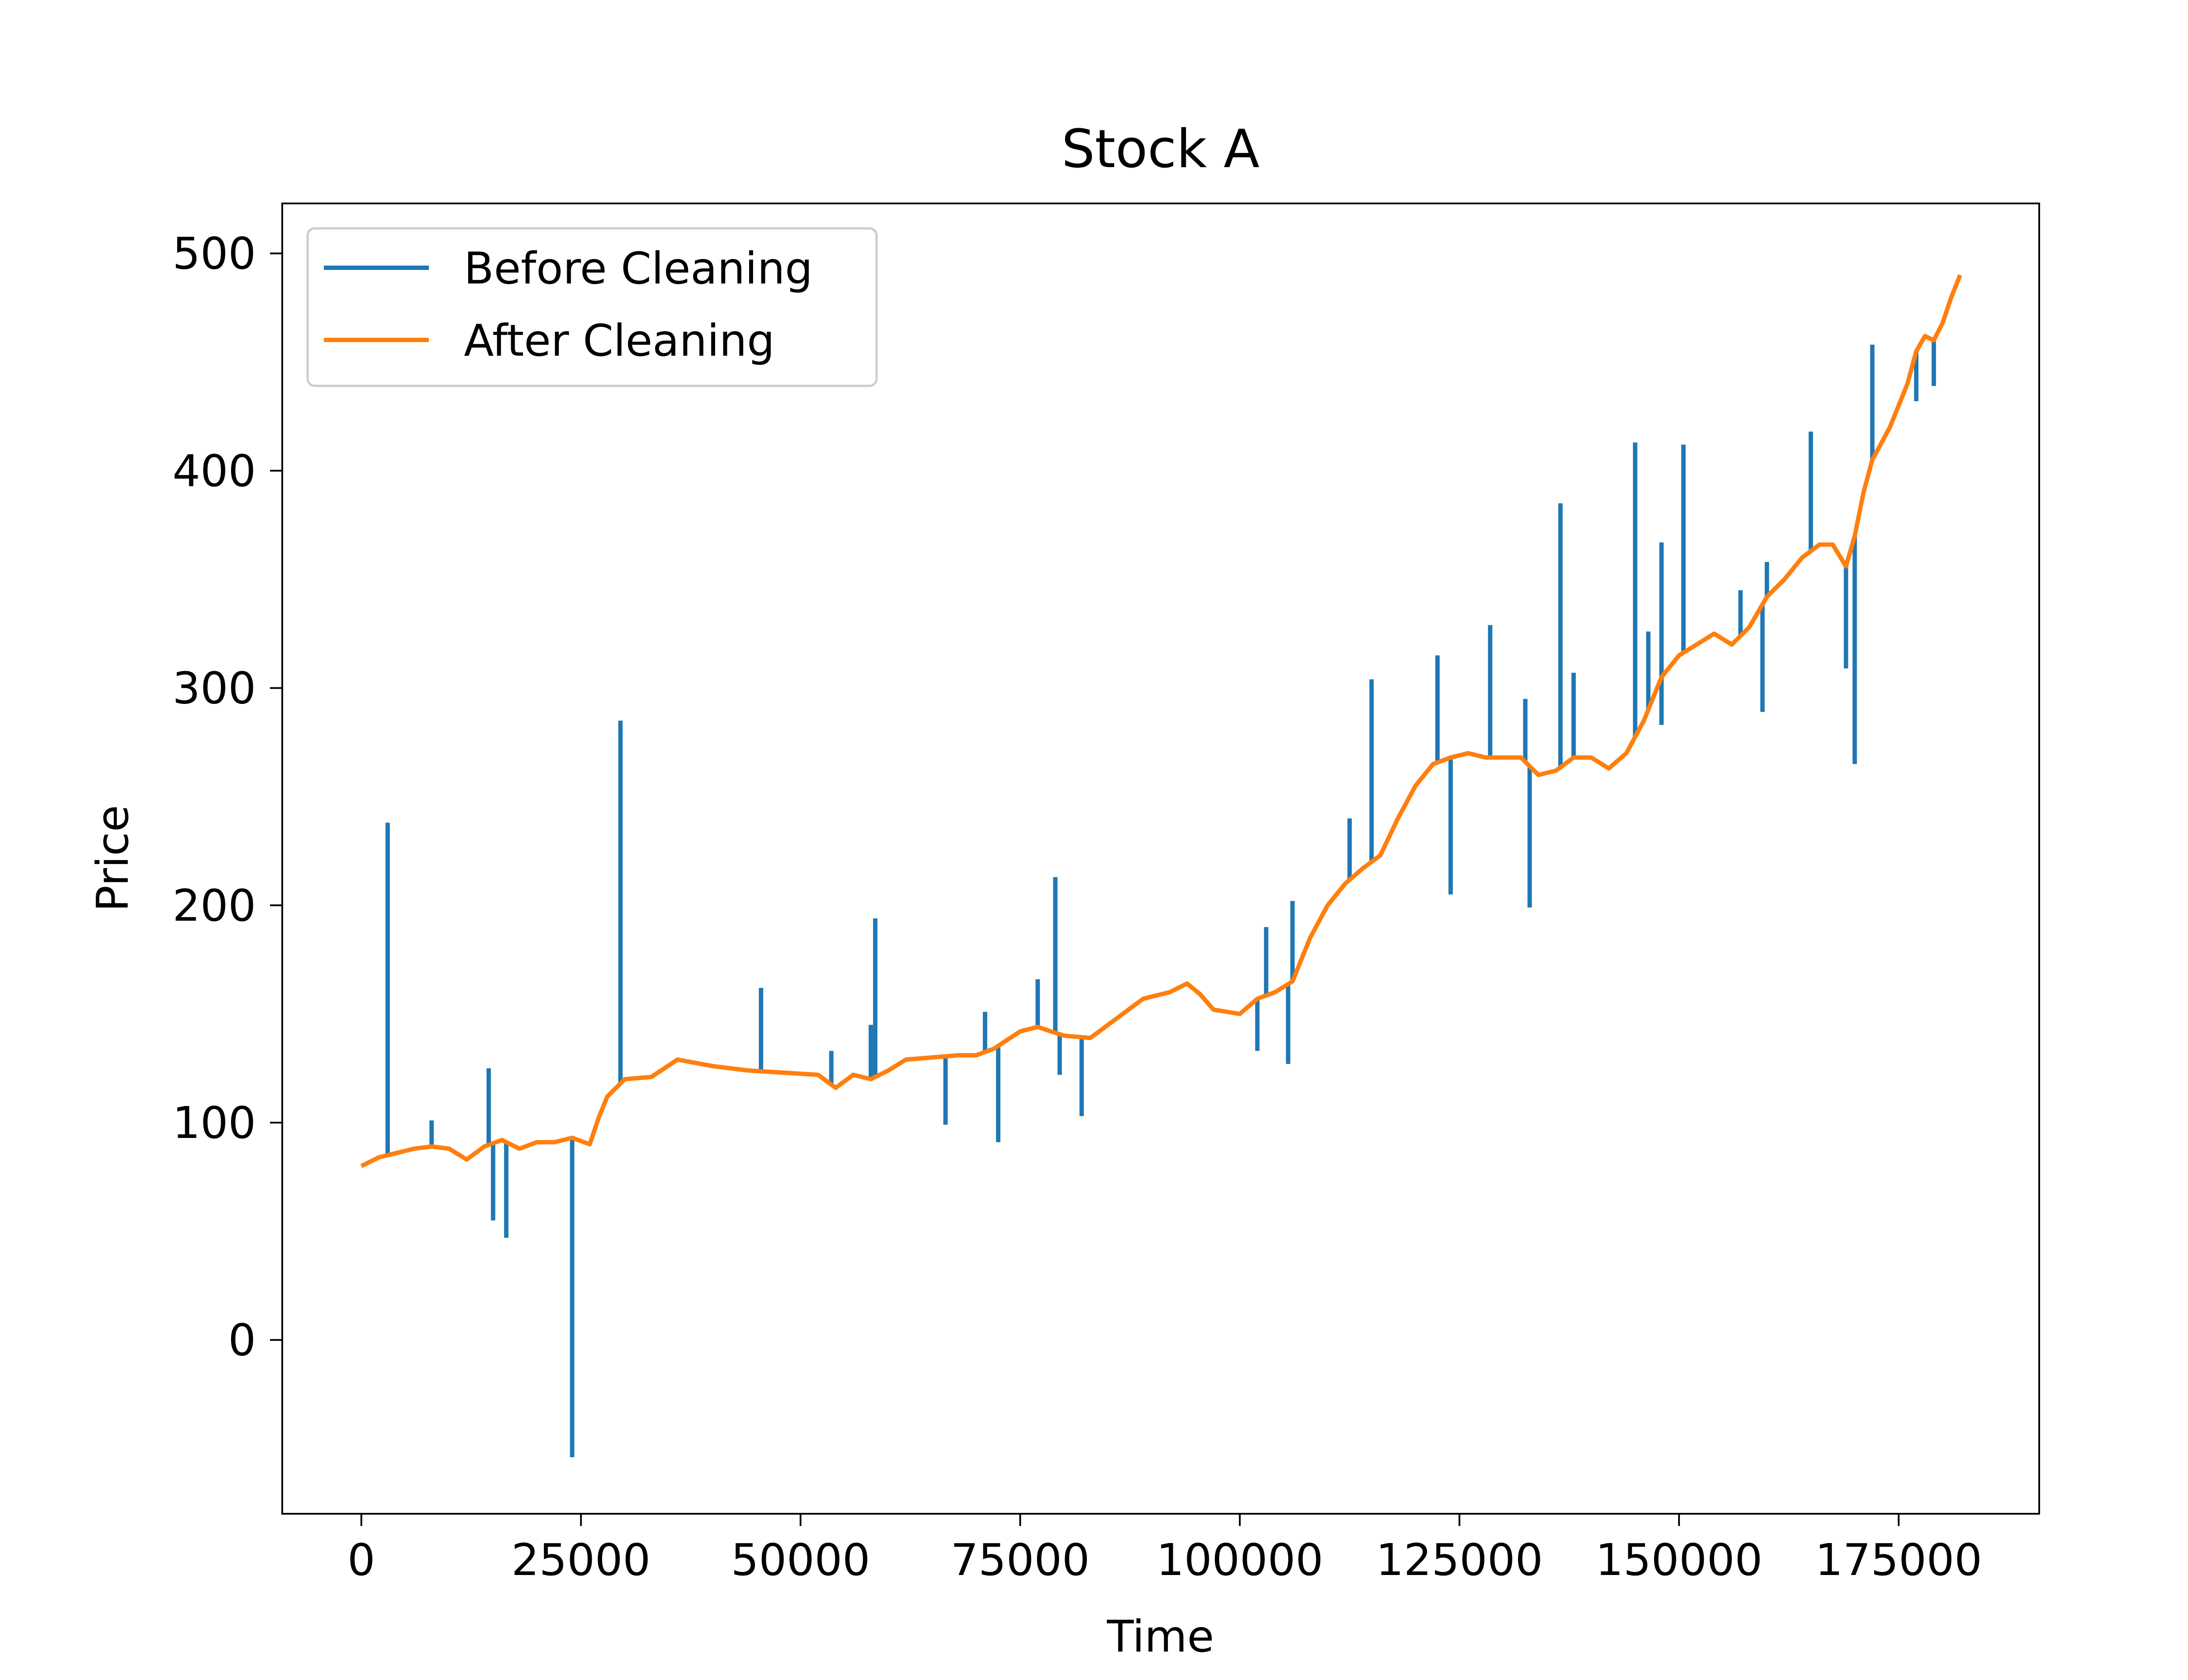 The width and height of the screenshot is (2188, 1680). What do you see at coordinates (214, 905) in the screenshot?
I see `y-tick-label-200: 200` at bounding box center [214, 905].